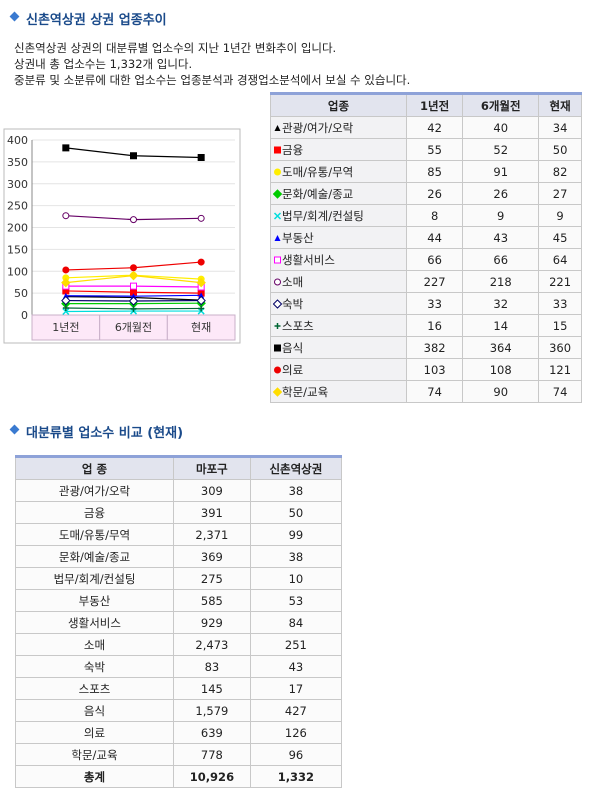  Describe the element at coordinates (296, 578) in the screenshot. I see `cell: 10` at that location.